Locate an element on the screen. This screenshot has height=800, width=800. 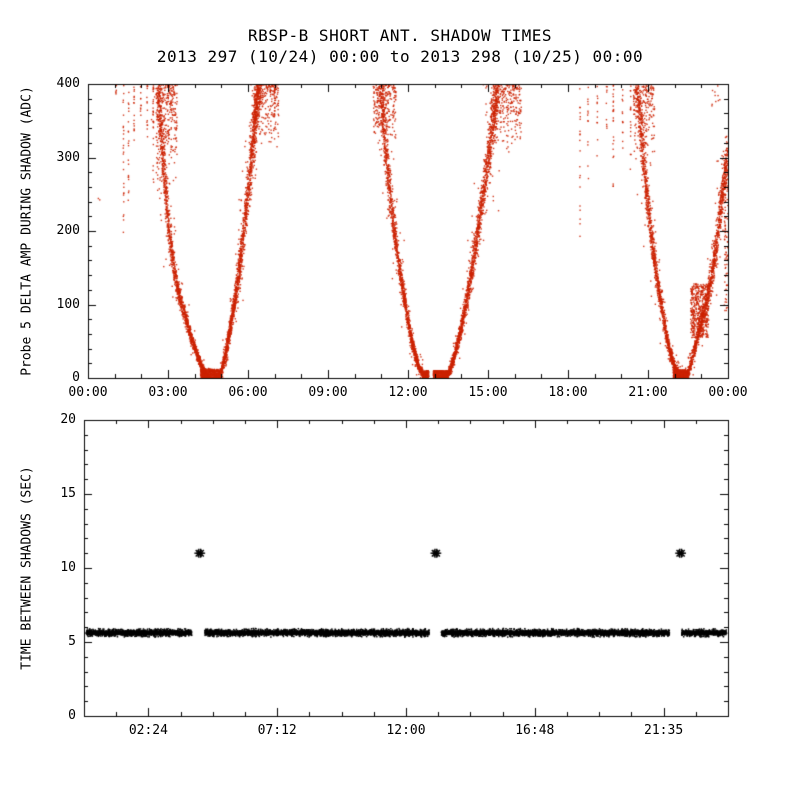
top-y-tick-label: 200 is located at coordinates (68, 230).